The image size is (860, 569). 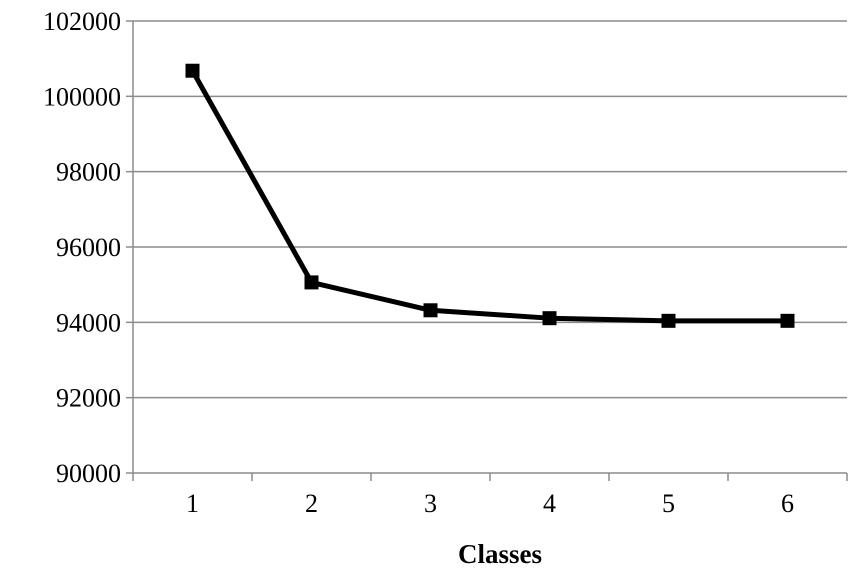 What do you see at coordinates (88, 473) in the screenshot?
I see `y-tick-label: 90000` at bounding box center [88, 473].